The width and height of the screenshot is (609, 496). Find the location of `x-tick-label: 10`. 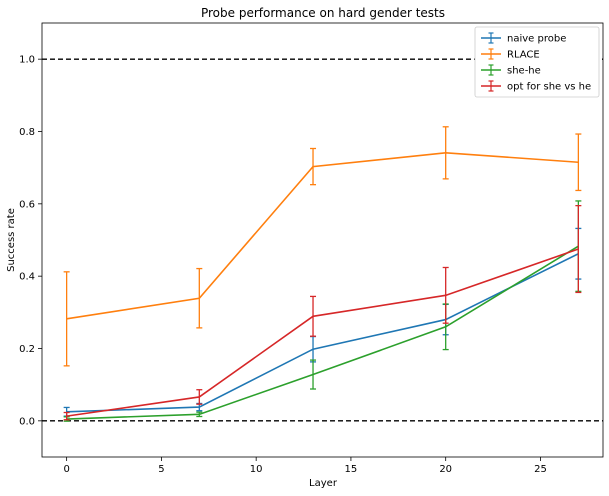

x-tick-label: 10 is located at coordinates (256, 469).